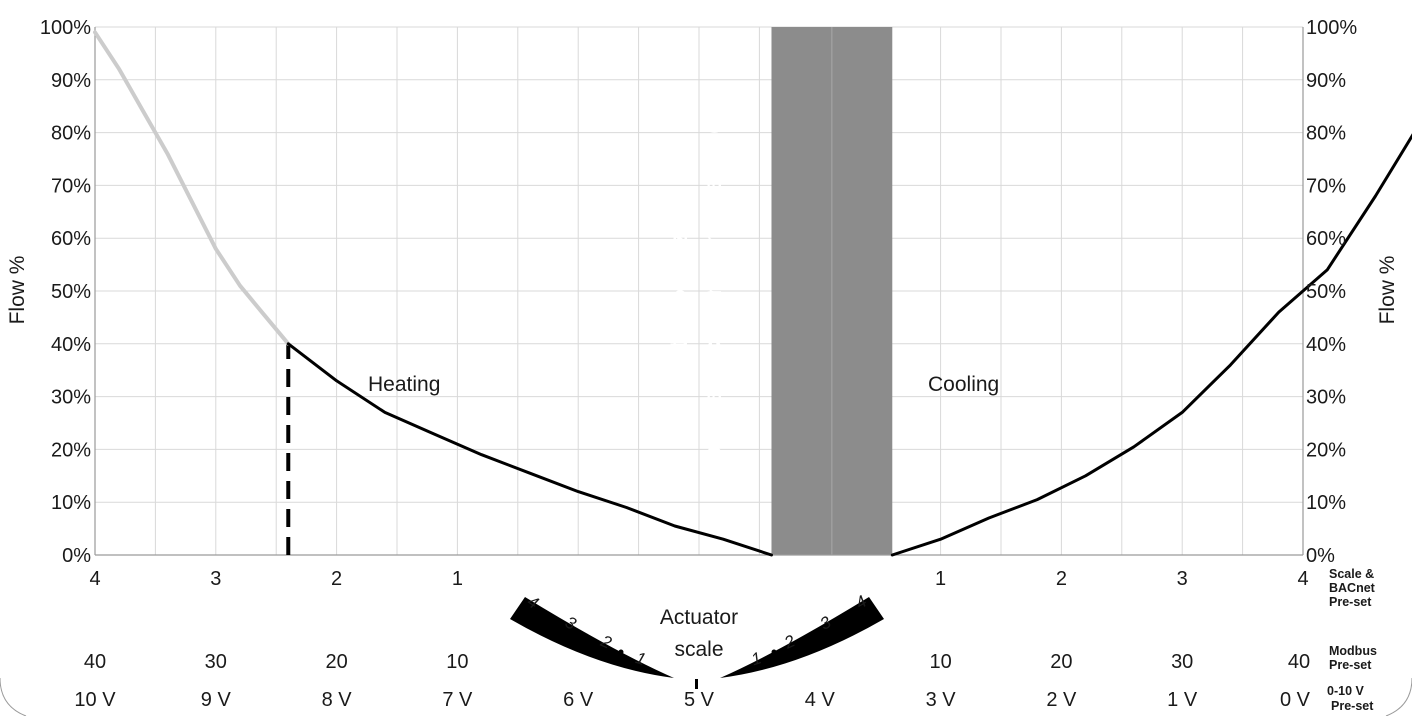  What do you see at coordinates (1295, 700) in the screenshot?
I see `x-tick-label-voltage: 0 V` at bounding box center [1295, 700].